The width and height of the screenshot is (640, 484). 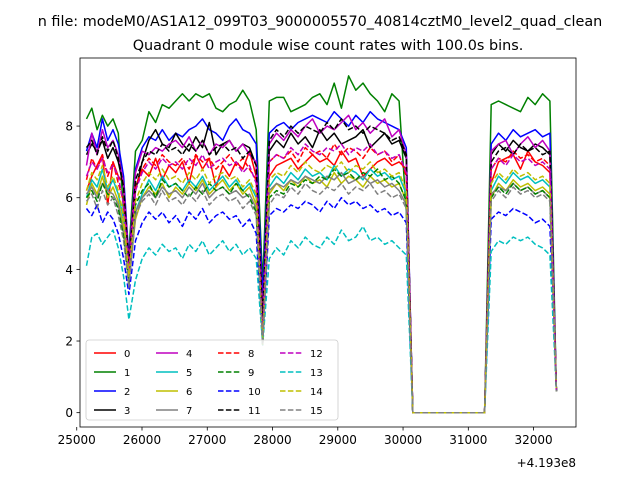 I want to click on x-tick-label: 28000, so click(x=272, y=440).